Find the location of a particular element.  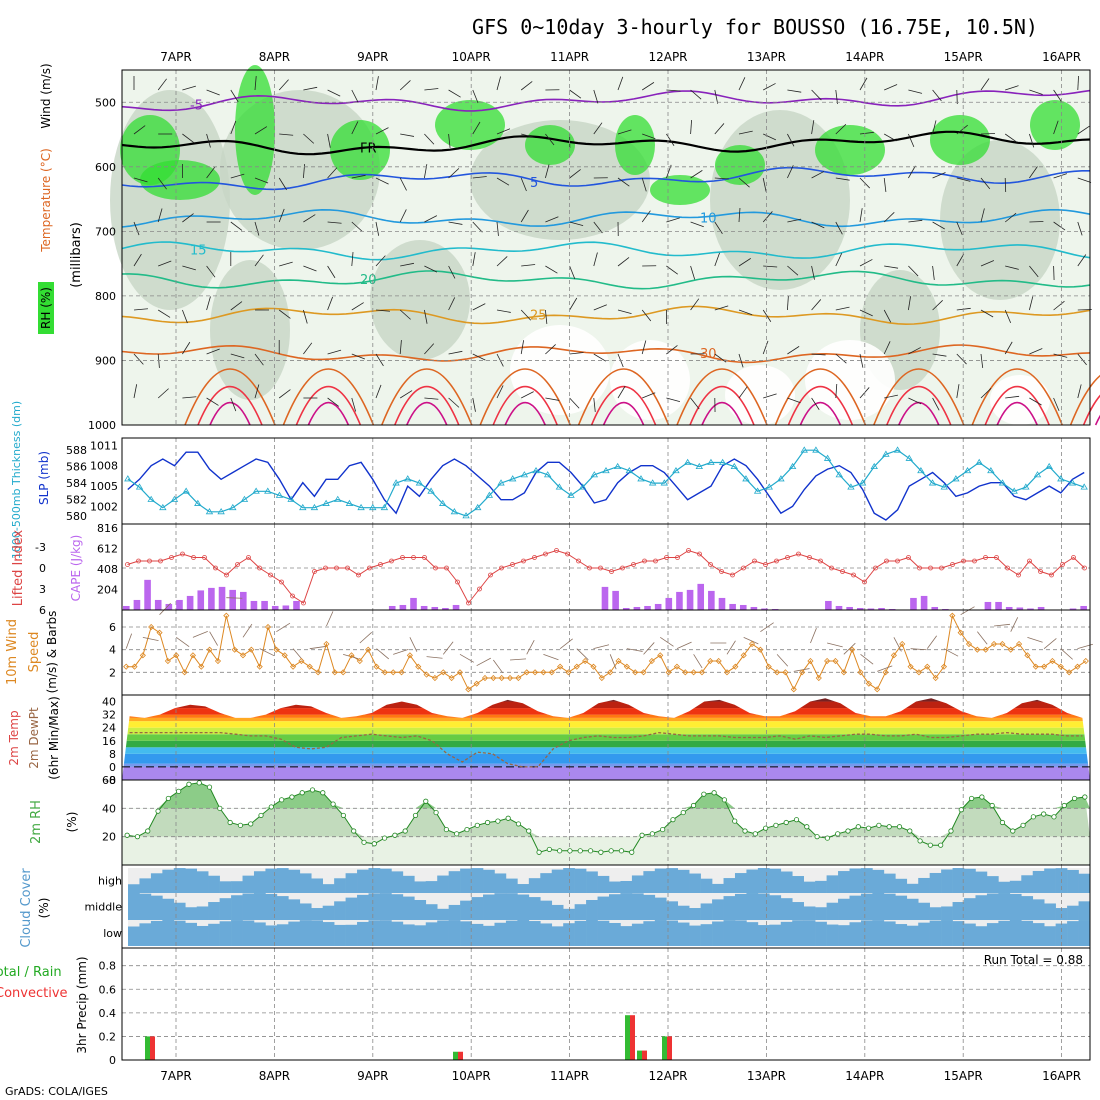

date-label-bottom: 7APR is located at coordinates (175, 1076).